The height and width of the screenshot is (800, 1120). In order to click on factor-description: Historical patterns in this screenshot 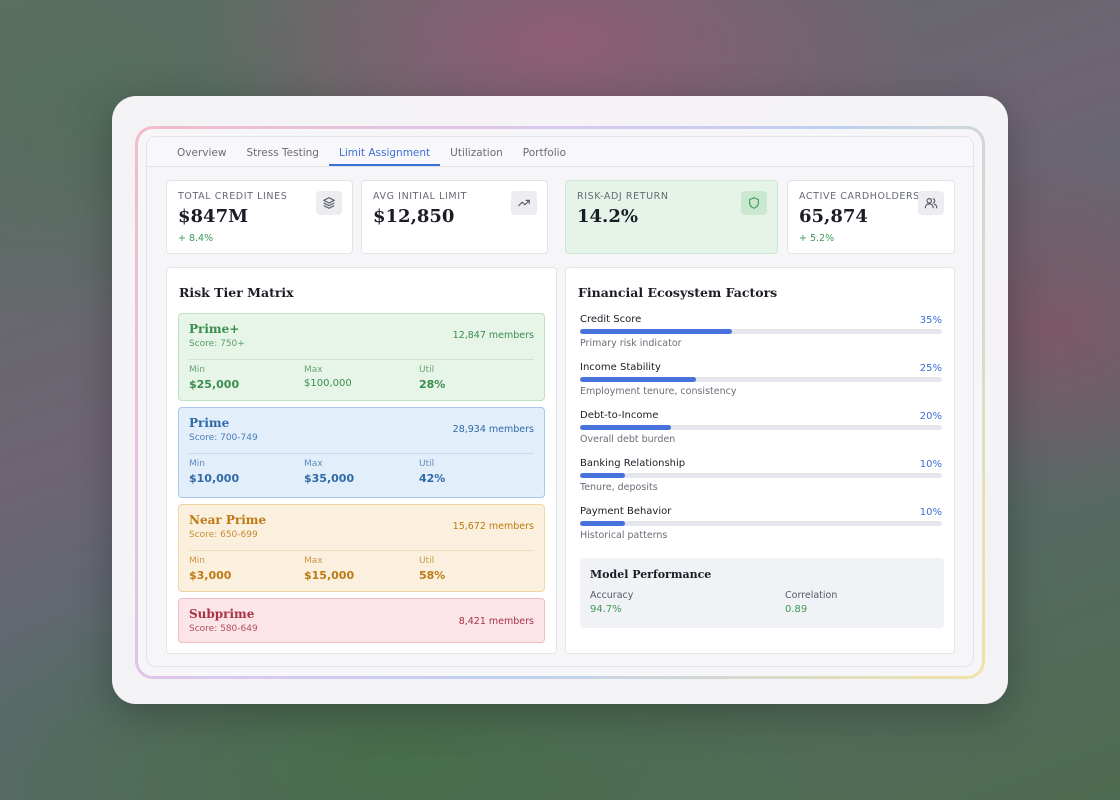, I will do `click(624, 535)`.